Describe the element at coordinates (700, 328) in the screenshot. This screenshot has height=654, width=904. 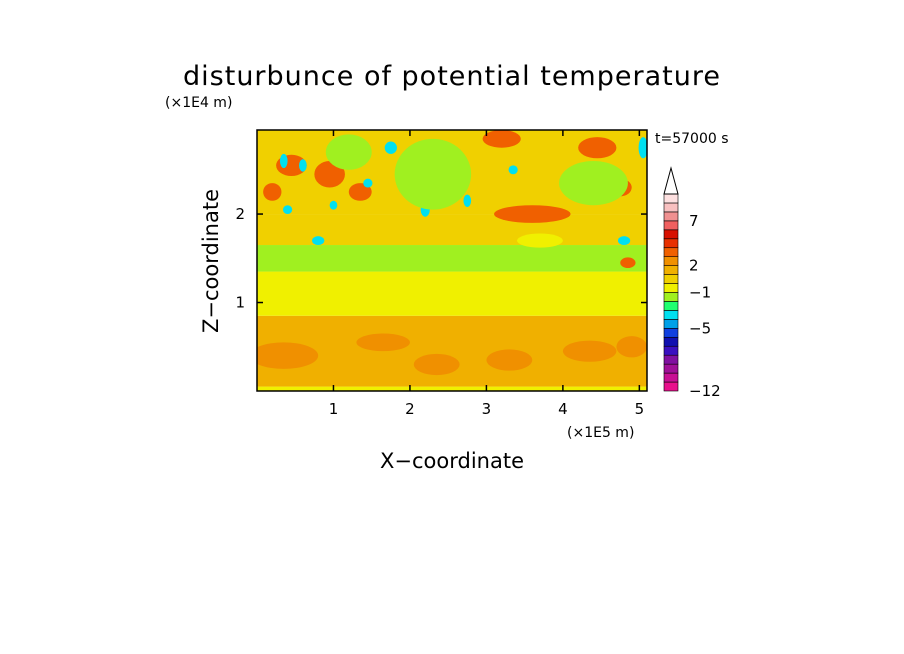
I see `colorbar-tick-label: −5` at that location.